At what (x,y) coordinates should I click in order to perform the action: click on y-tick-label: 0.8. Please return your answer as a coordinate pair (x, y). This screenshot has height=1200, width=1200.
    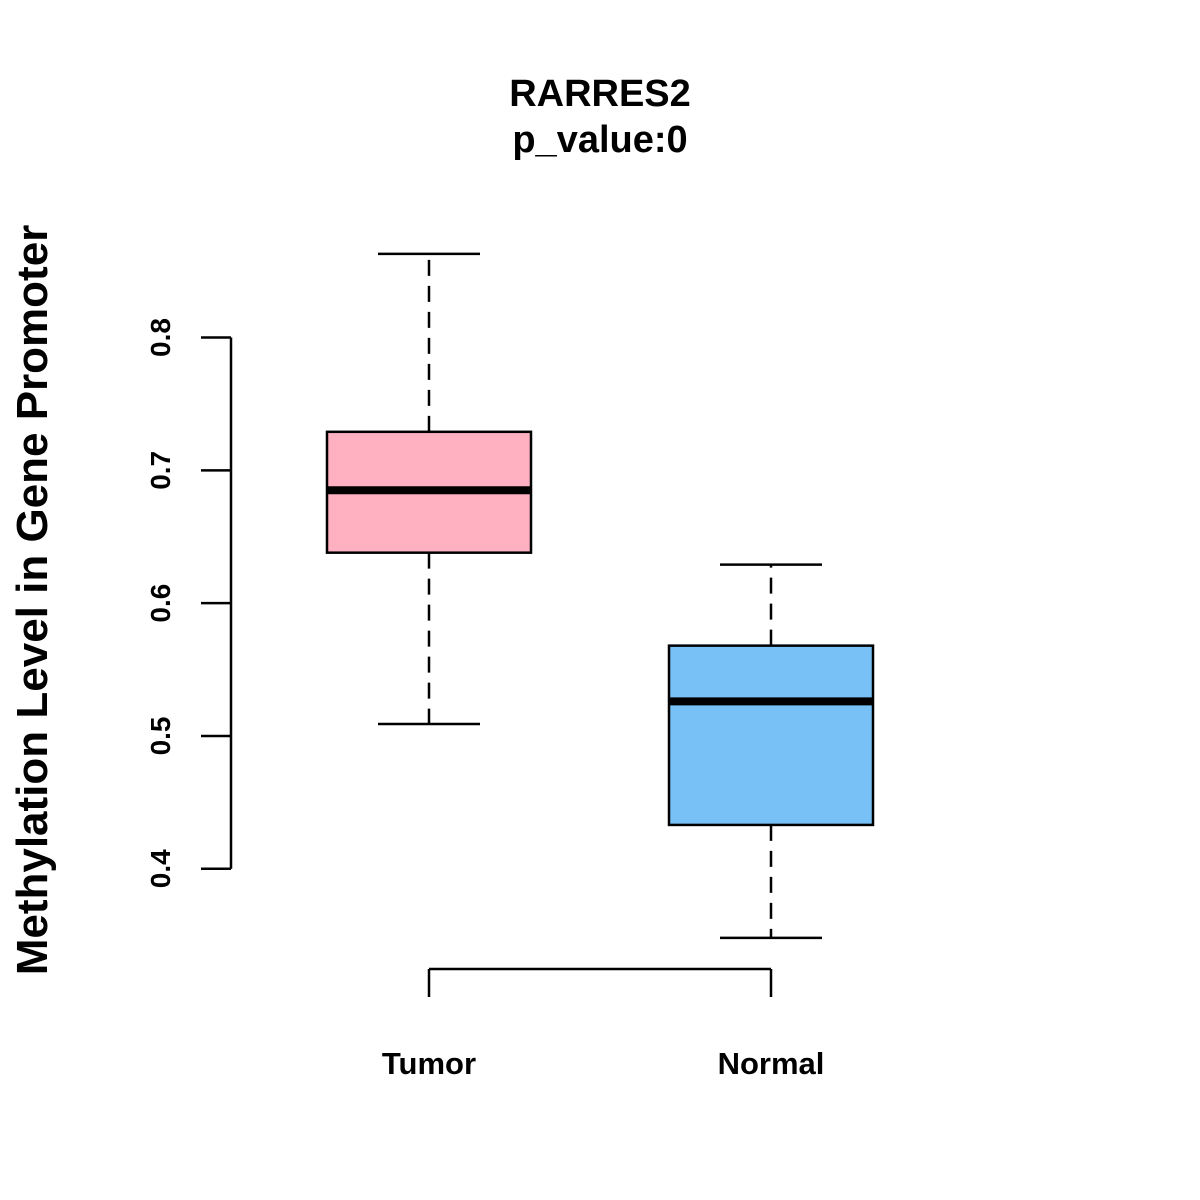
    Looking at the image, I should click on (160, 337).